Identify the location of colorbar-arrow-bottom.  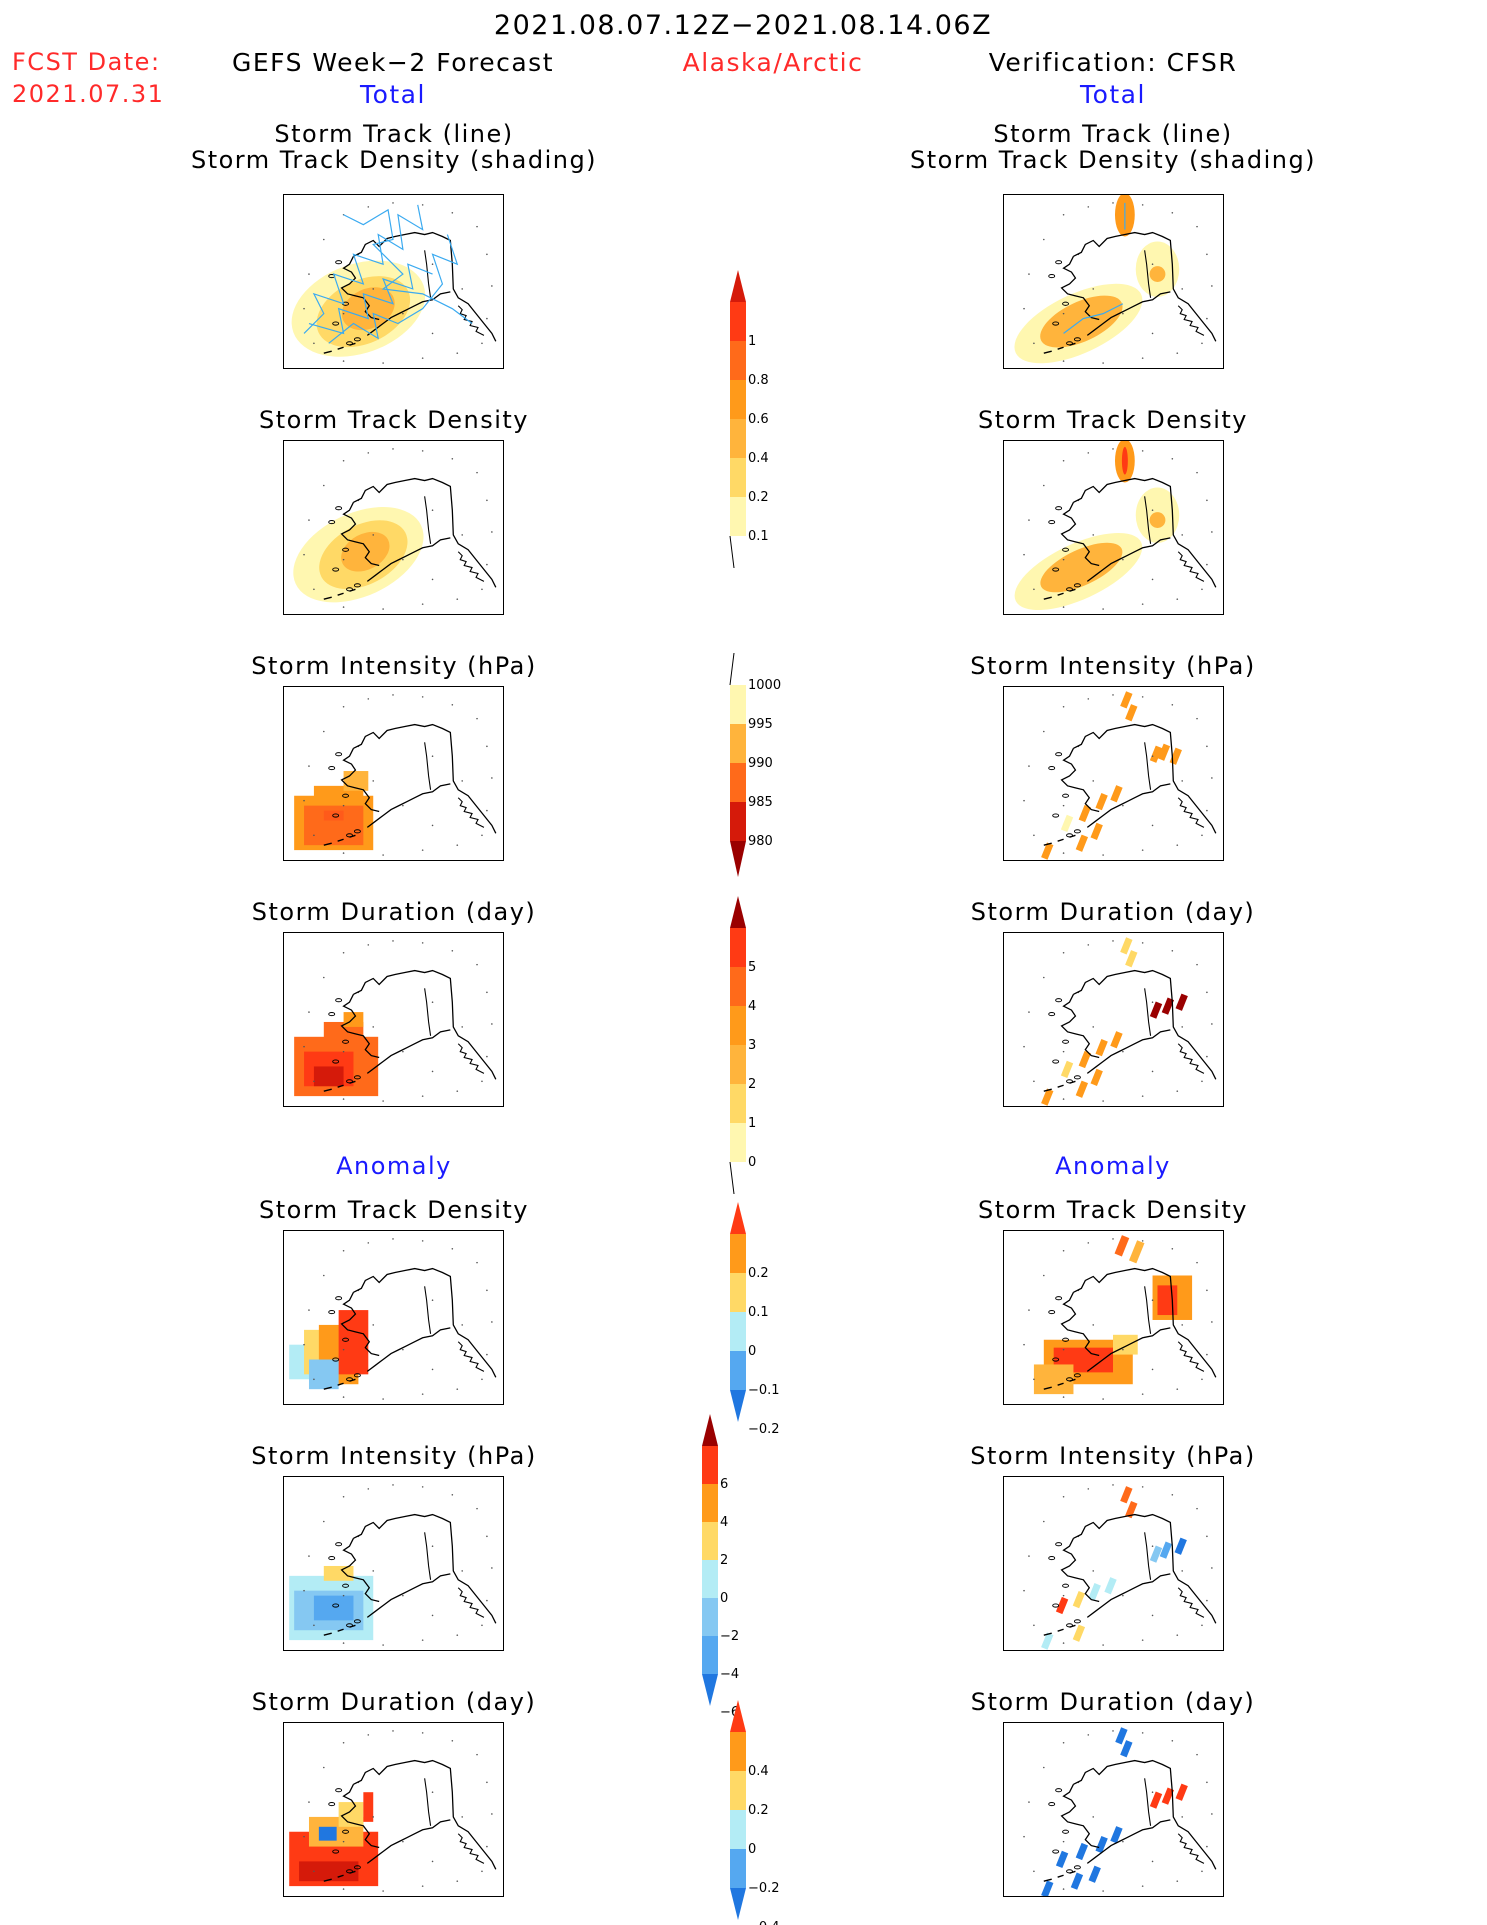
(710, 1690).